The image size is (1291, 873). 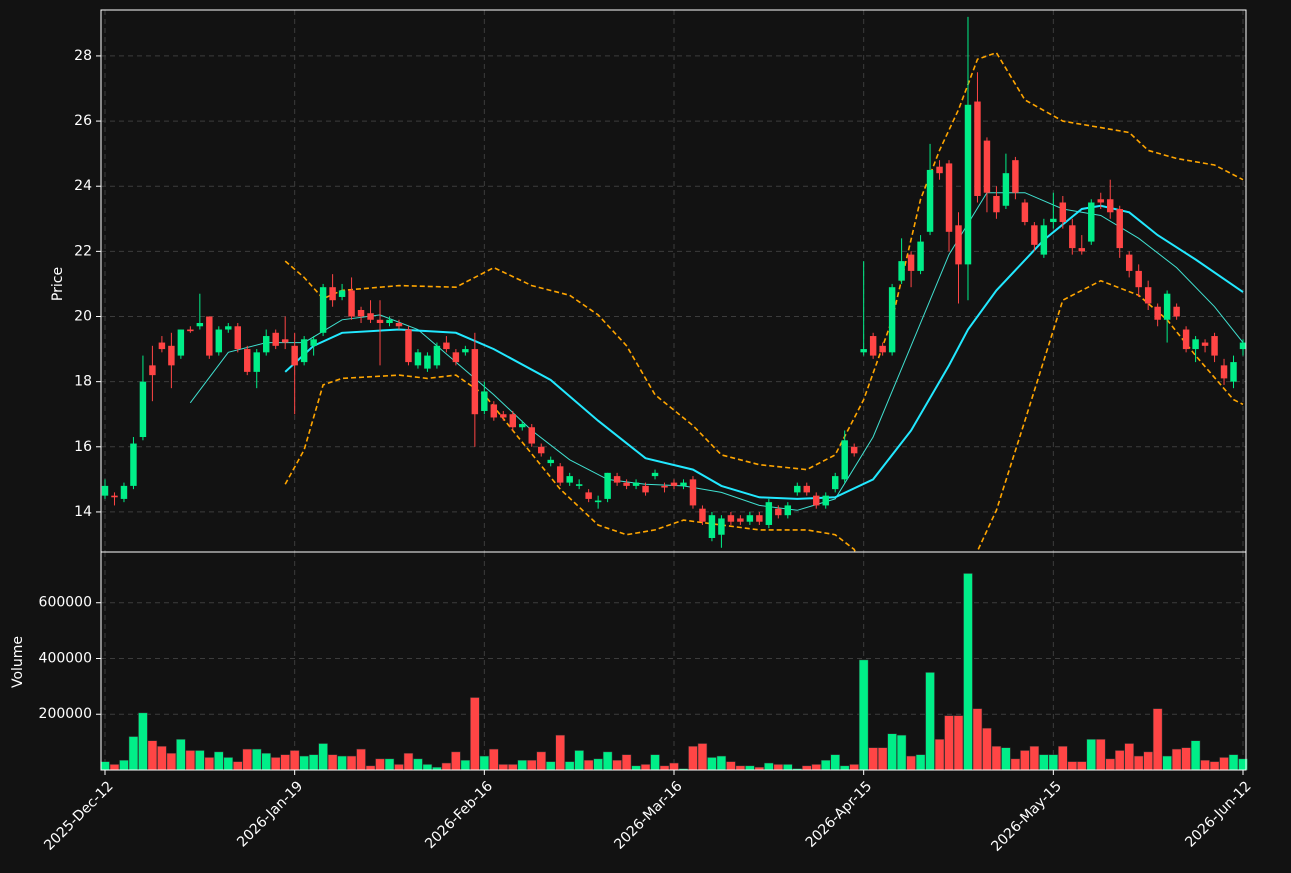 I want to click on y-tick-label: 18, so click(x=83, y=382).